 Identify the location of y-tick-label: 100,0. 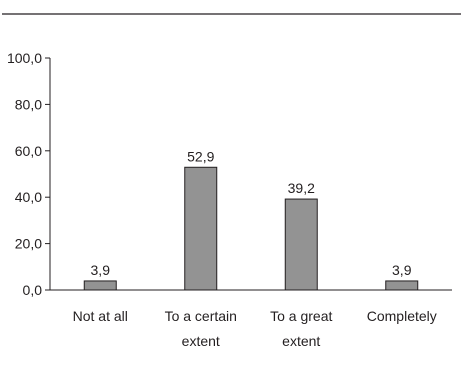
(24, 58).